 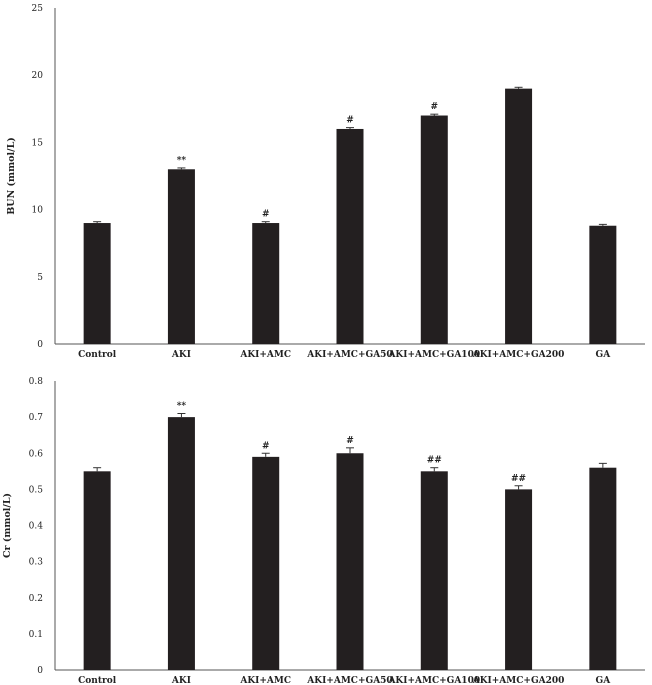 What do you see at coordinates (40, 345) in the screenshot?
I see `bun-y-tick-label: 0` at bounding box center [40, 345].